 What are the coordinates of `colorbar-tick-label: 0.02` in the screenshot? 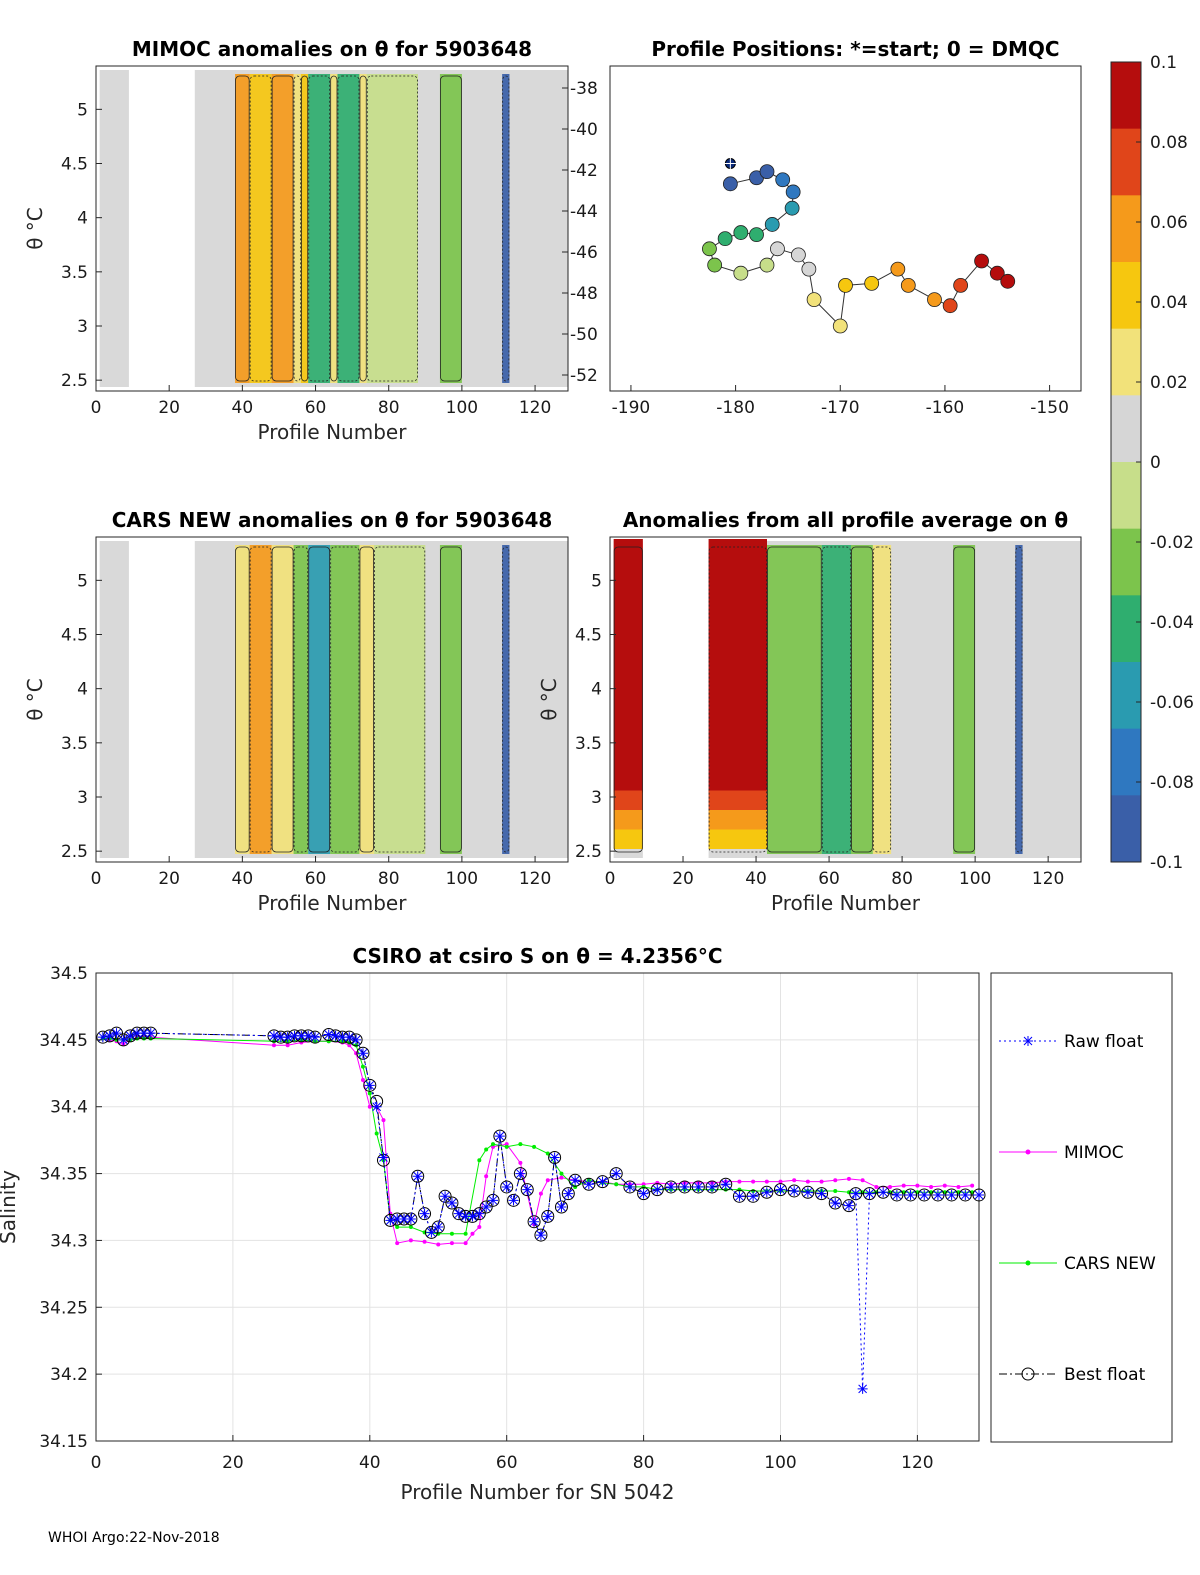 It's located at (1169, 383).